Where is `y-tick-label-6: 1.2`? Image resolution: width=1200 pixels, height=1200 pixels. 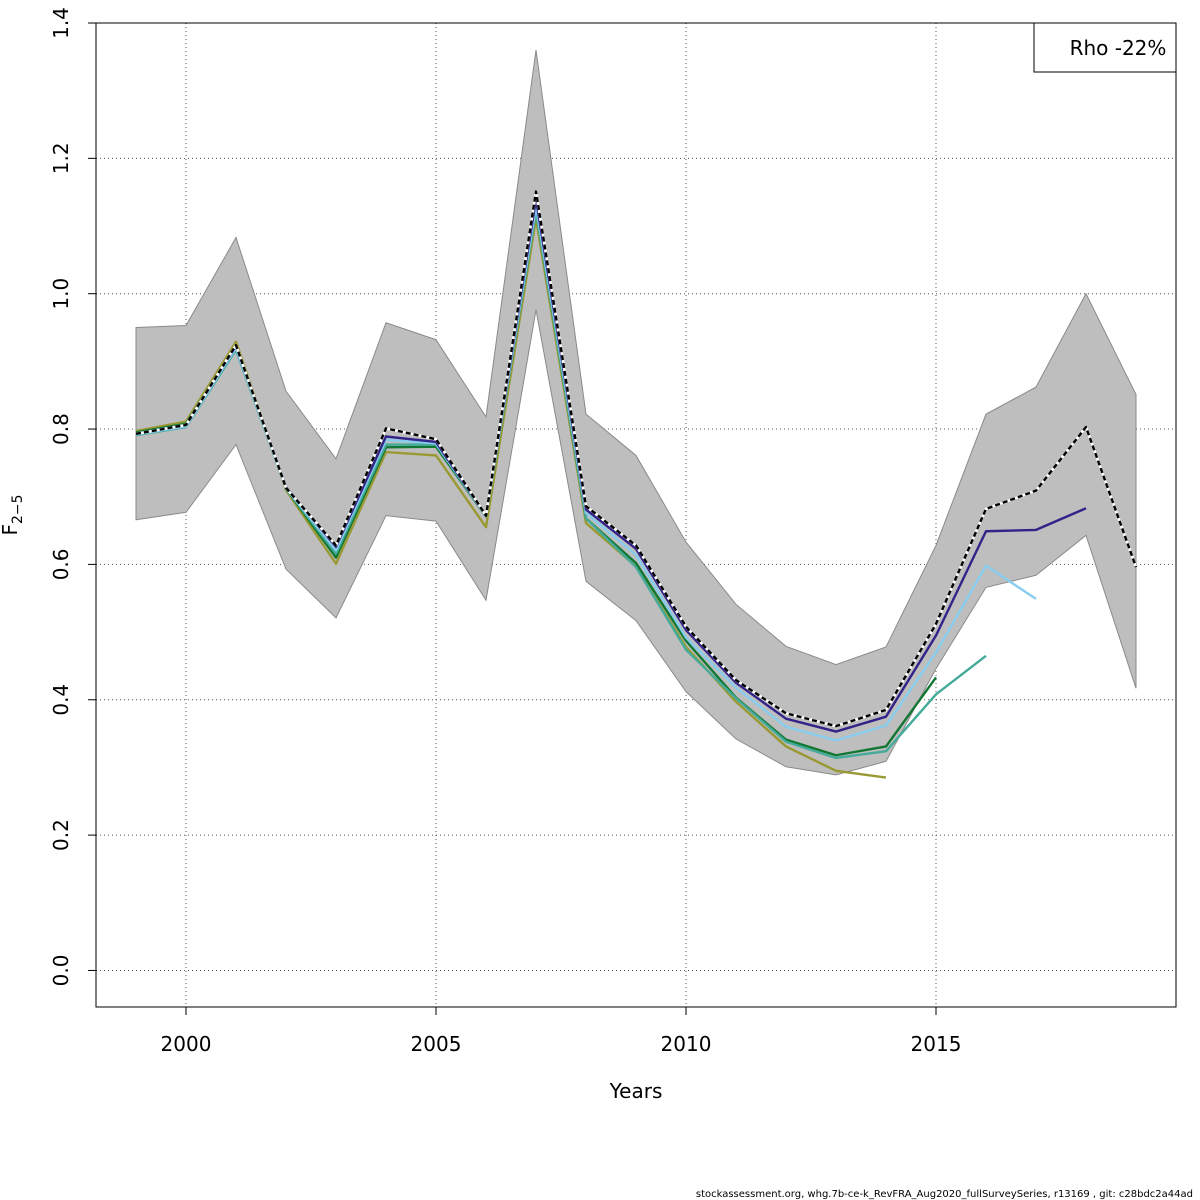 y-tick-label-6: 1.2 is located at coordinates (61, 158).